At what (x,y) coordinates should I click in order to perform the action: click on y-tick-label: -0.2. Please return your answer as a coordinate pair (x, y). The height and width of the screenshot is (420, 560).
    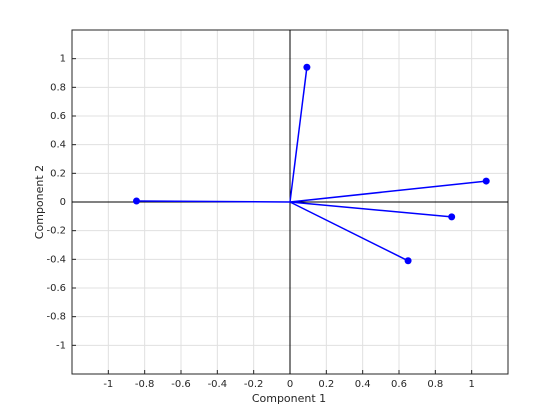
    Looking at the image, I should click on (56, 231).